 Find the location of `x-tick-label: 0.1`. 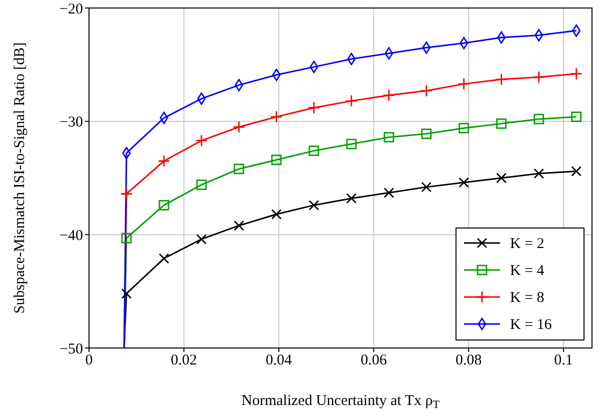

x-tick-label: 0.1 is located at coordinates (563, 360).